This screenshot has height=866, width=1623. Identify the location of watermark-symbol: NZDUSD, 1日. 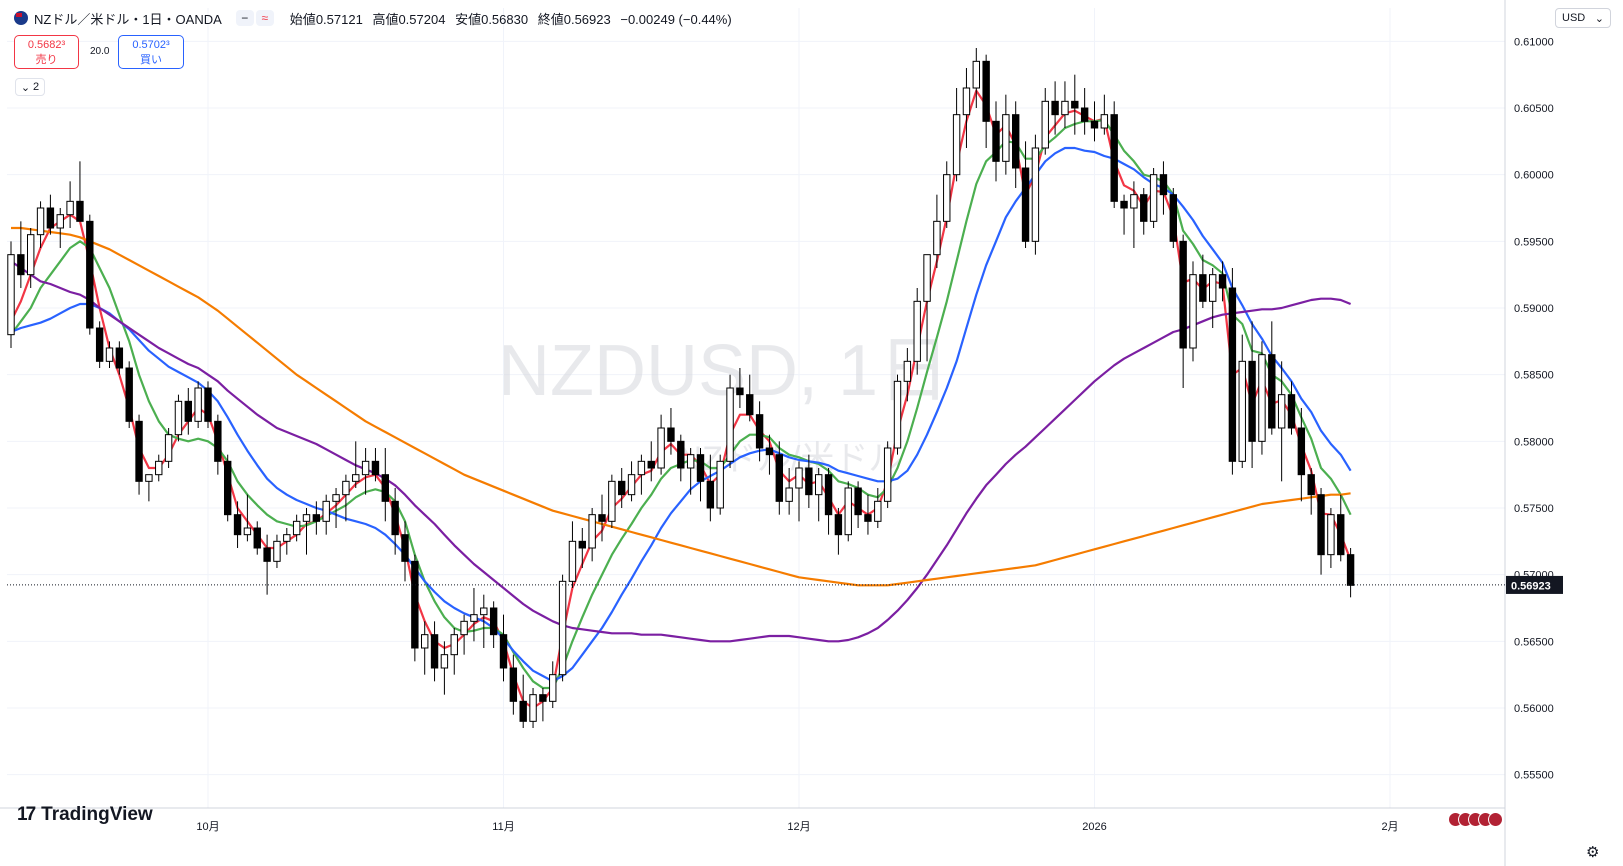
(724, 371).